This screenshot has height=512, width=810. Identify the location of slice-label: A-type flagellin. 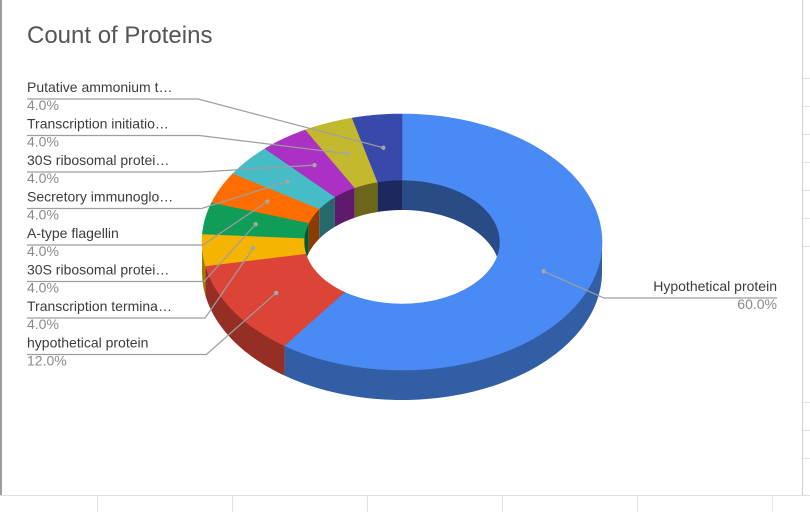
(73, 233).